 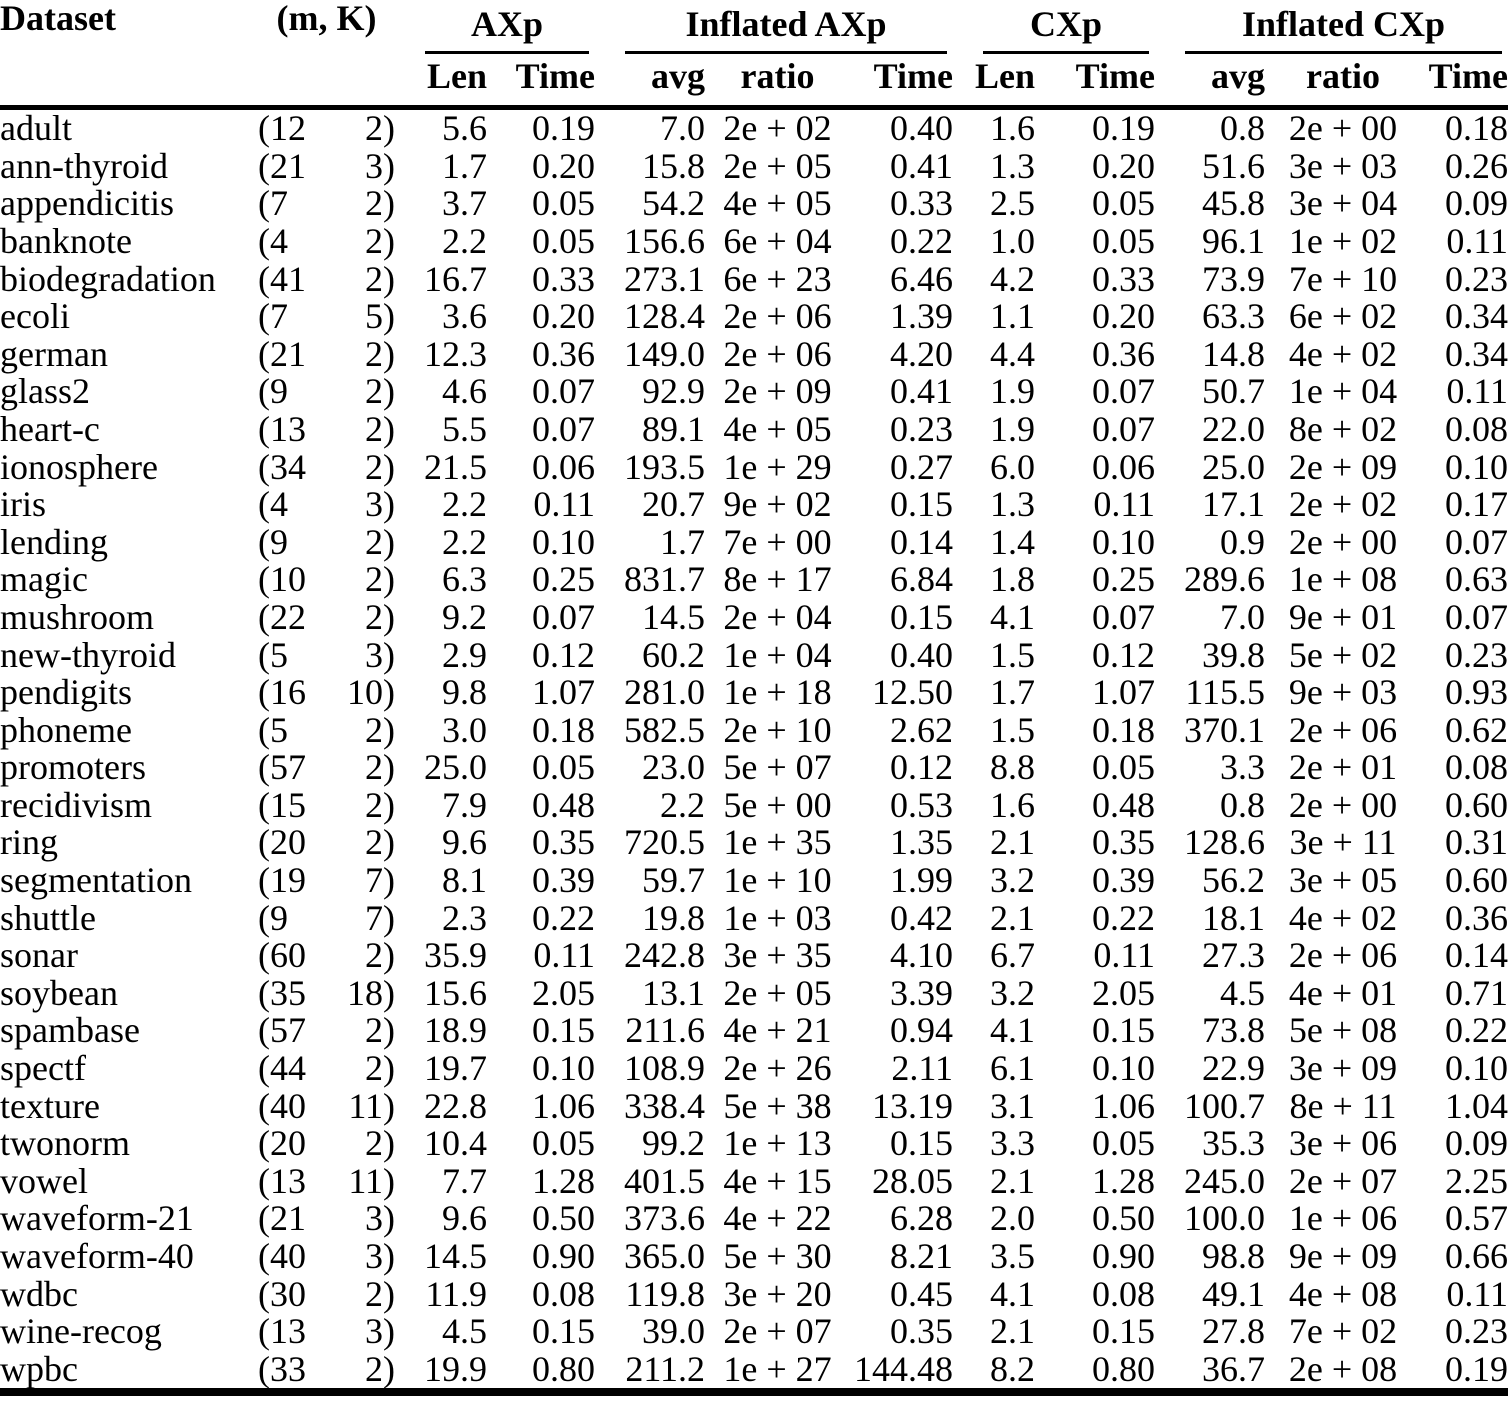 I want to click on cell-axp-len: 19.7, so click(x=455, y=1068).